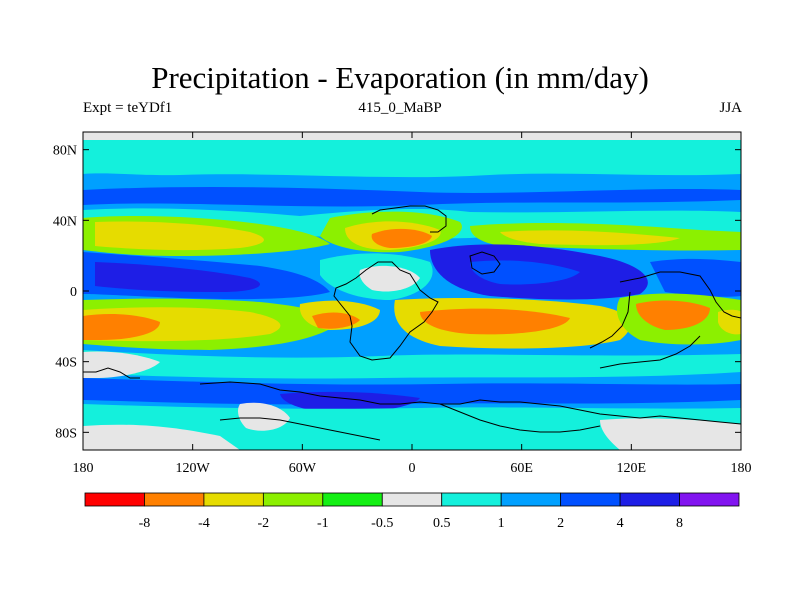 Image resolution: width=800 pixels, height=600 pixels. Describe the element at coordinates (412, 196) in the screenshot. I see `north-blue-band` at that location.